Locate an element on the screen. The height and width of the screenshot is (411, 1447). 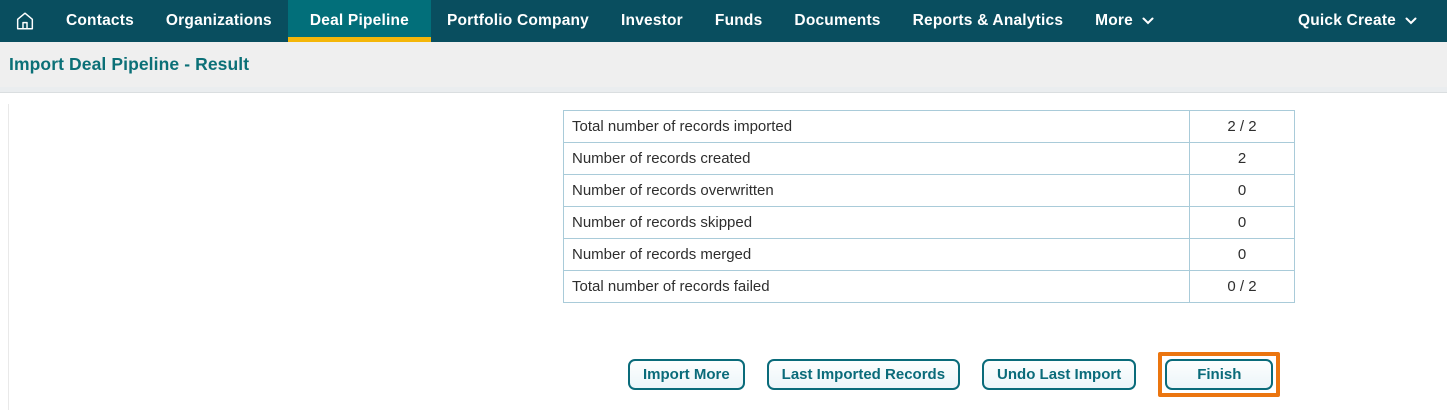
annotation-highlight-box: Finish is located at coordinates (1219, 374).